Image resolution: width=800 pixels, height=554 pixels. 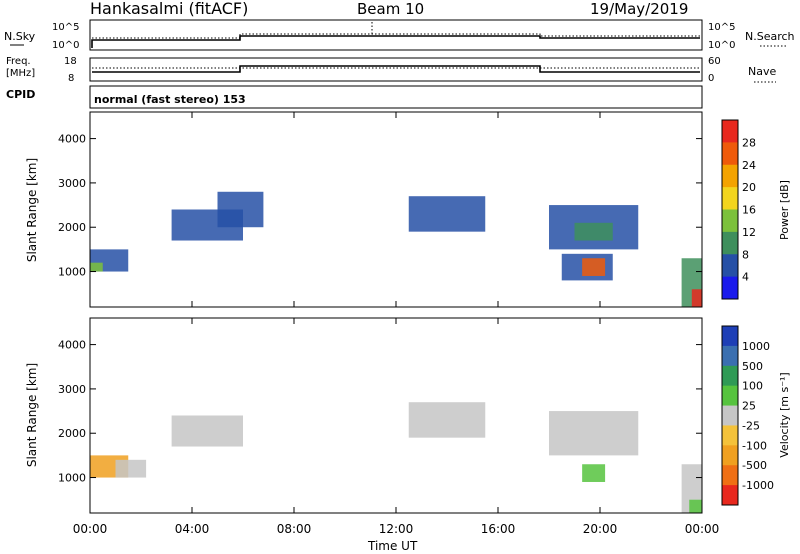 What do you see at coordinates (749, 187) in the screenshot?
I see `power-colorbar-tick-2: 20` at bounding box center [749, 187].